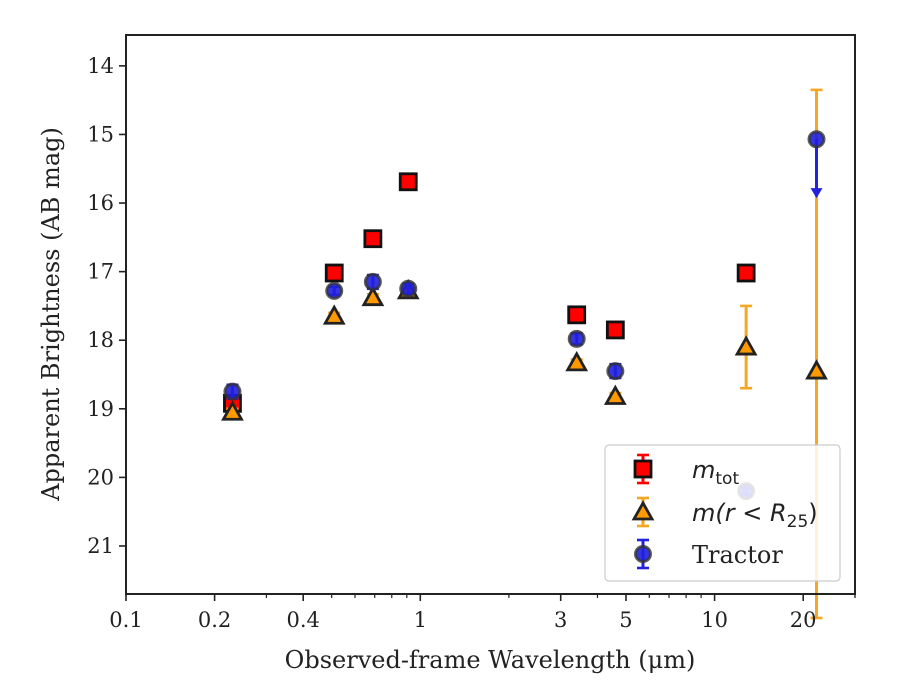 This screenshot has height=700, width=900. What do you see at coordinates (686, 471) in the screenshot?
I see `legend-entry-mtot: mtot` at bounding box center [686, 471].